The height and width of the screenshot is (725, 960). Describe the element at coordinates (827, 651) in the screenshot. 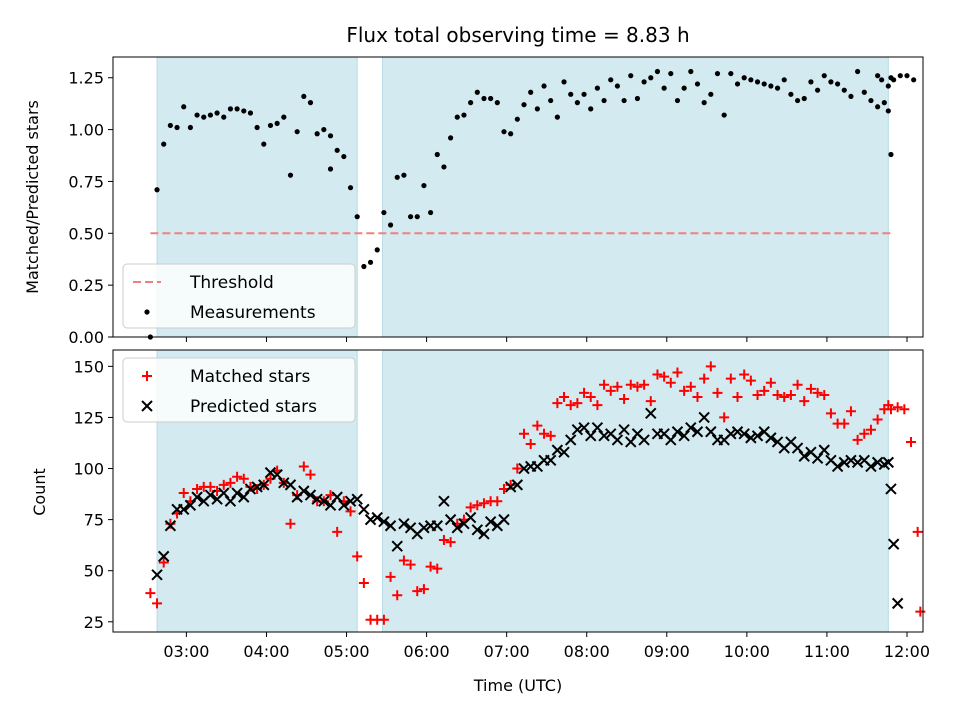

I see `bot-x-tick-label-8: 11:00` at that location.